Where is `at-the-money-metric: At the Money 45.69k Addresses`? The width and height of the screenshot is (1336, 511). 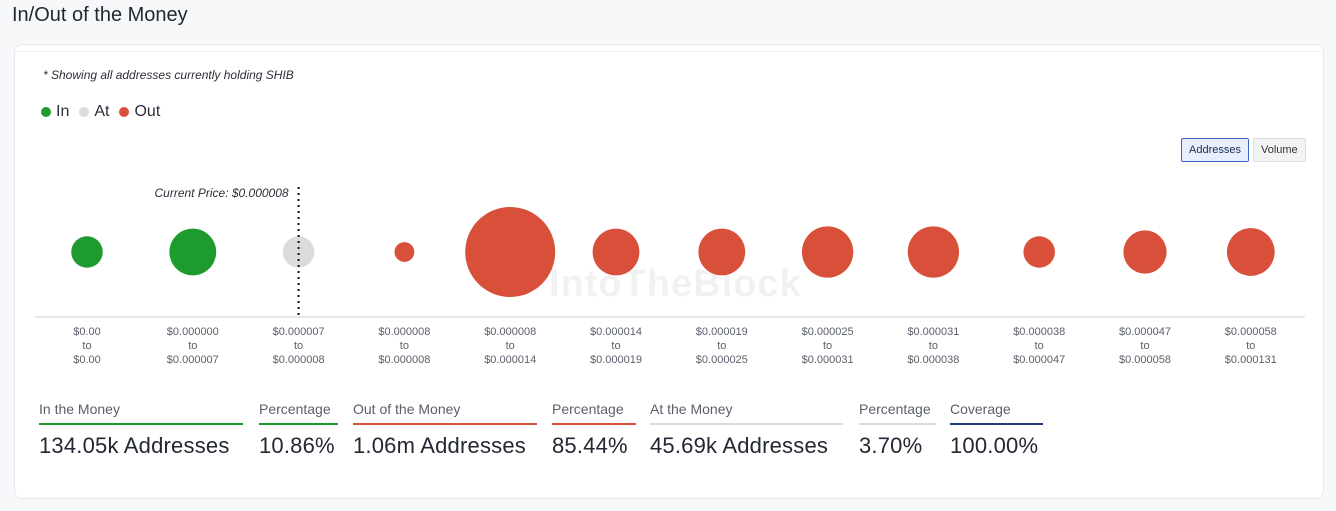
at-the-money-metric: At the Money 45.69k Addresses is located at coordinates (746, 430).